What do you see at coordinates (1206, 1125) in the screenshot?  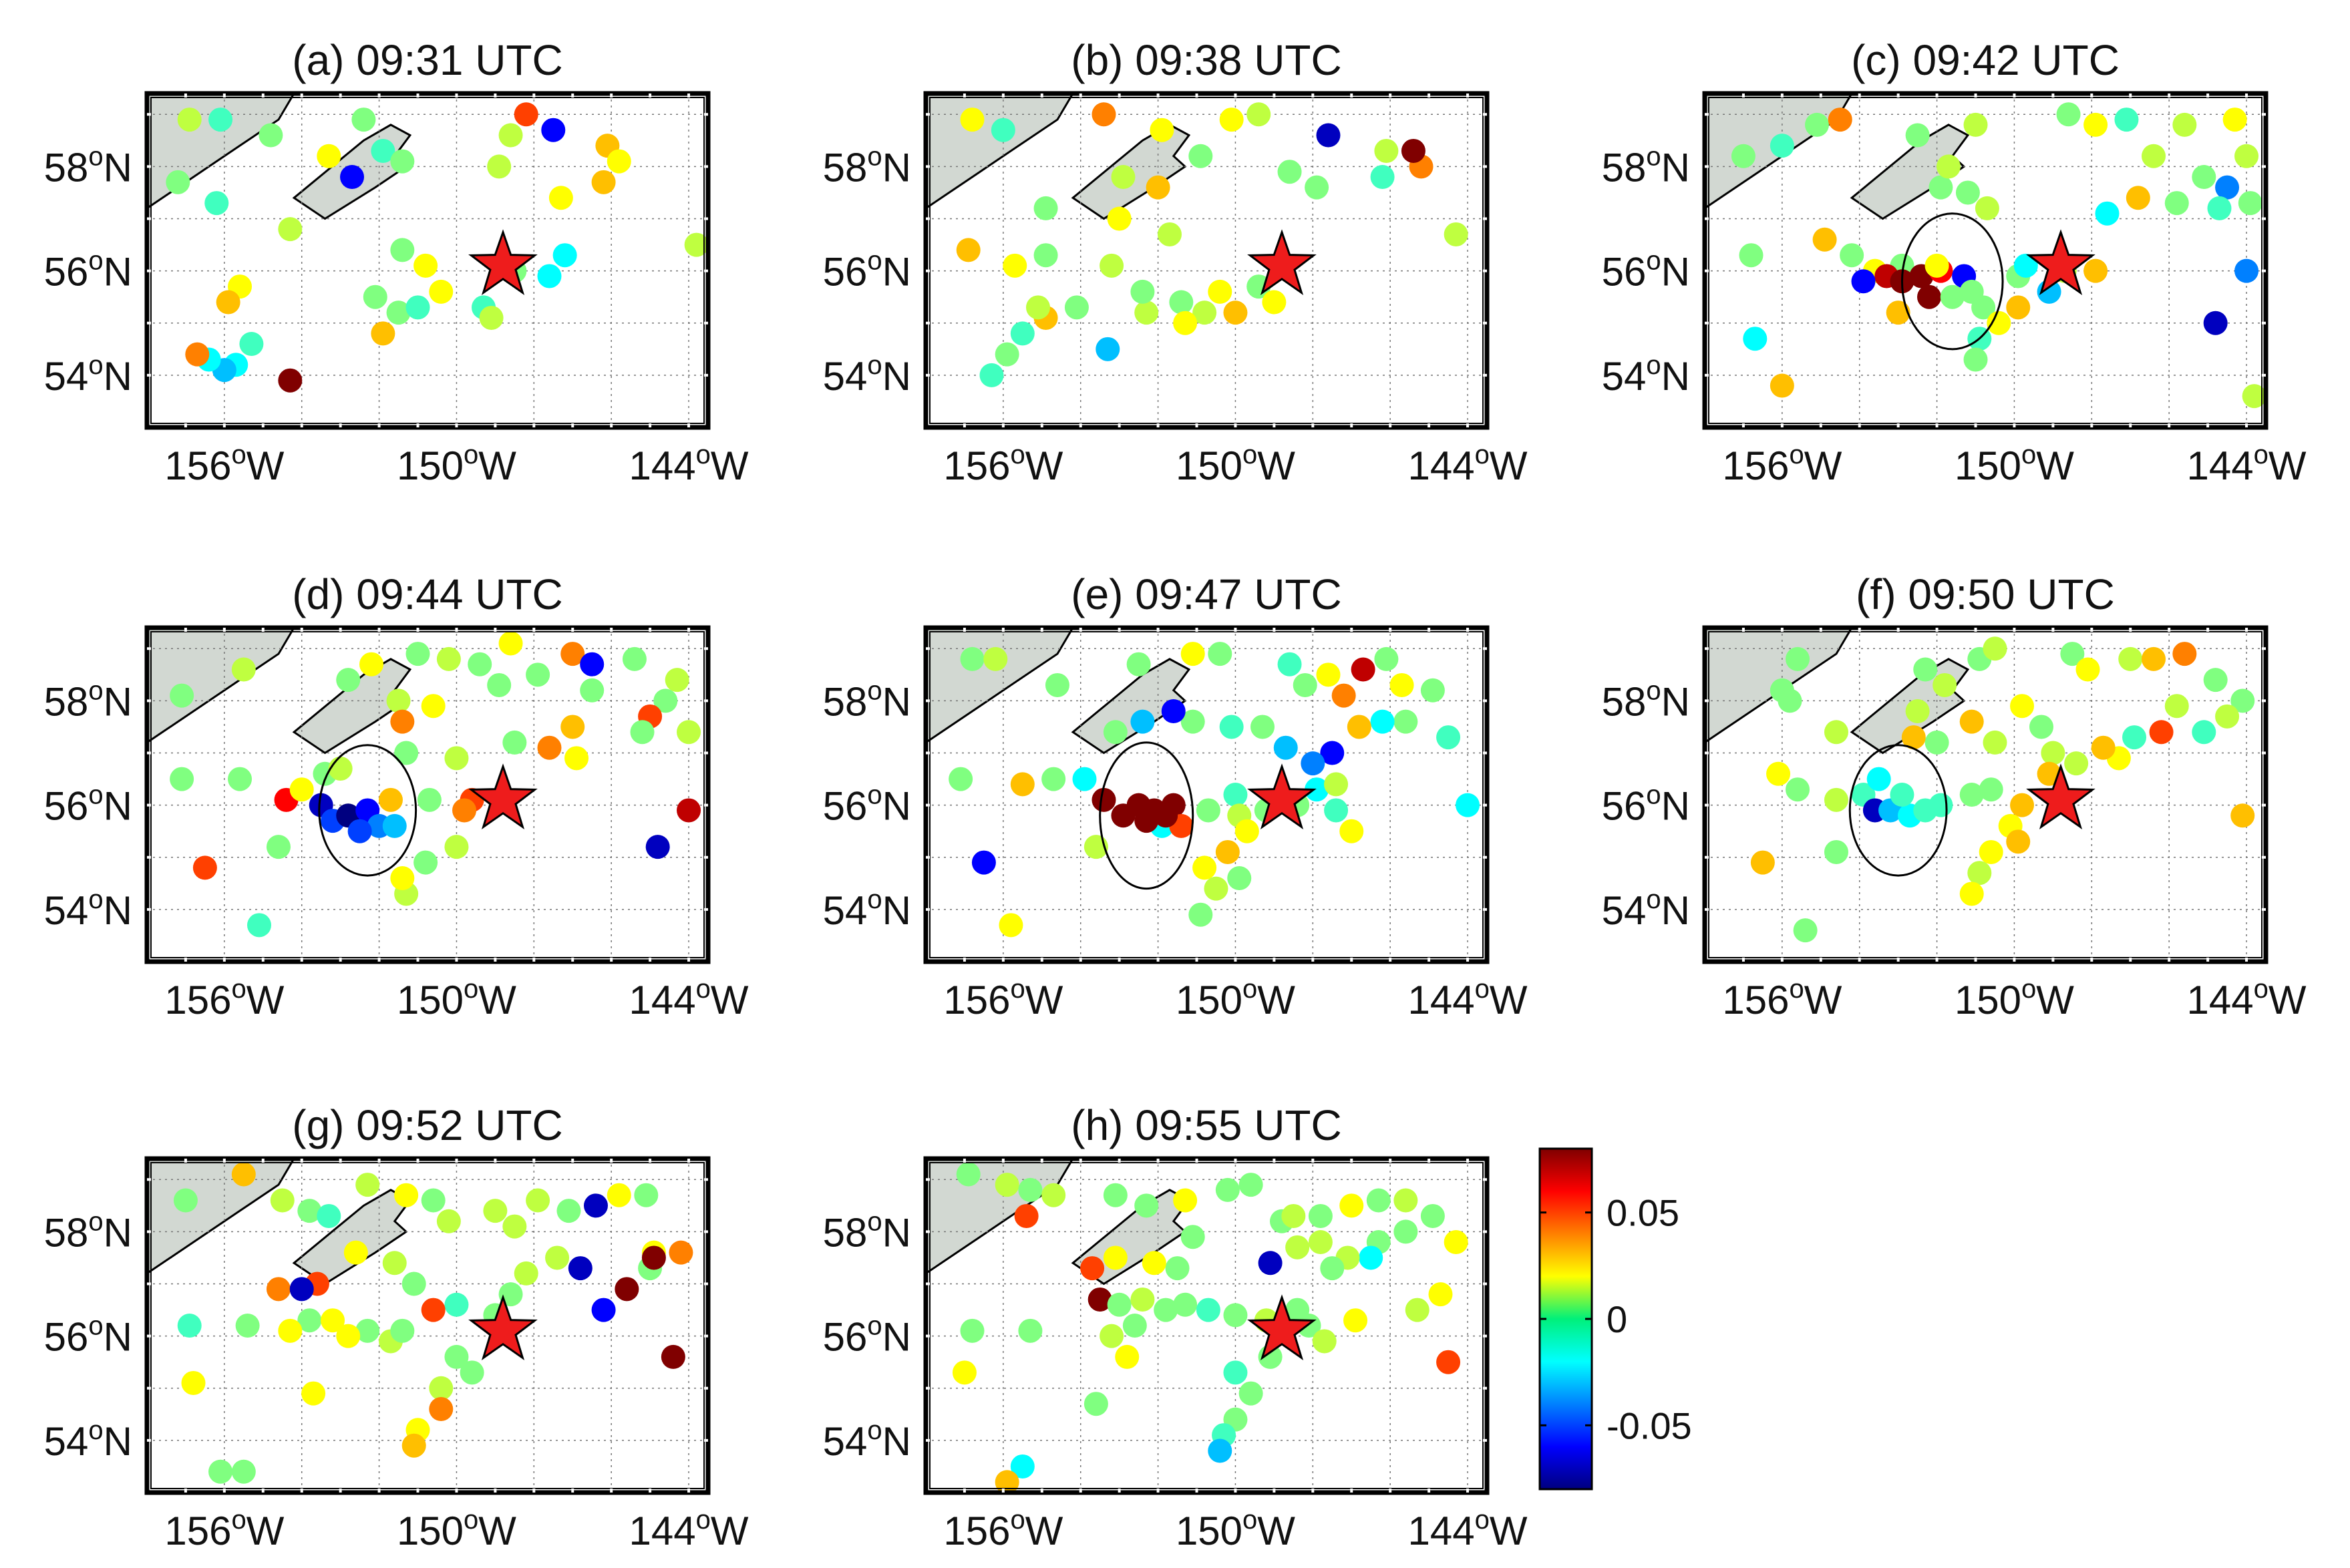 I see `panel-title: (h) 09:55 UTC` at bounding box center [1206, 1125].